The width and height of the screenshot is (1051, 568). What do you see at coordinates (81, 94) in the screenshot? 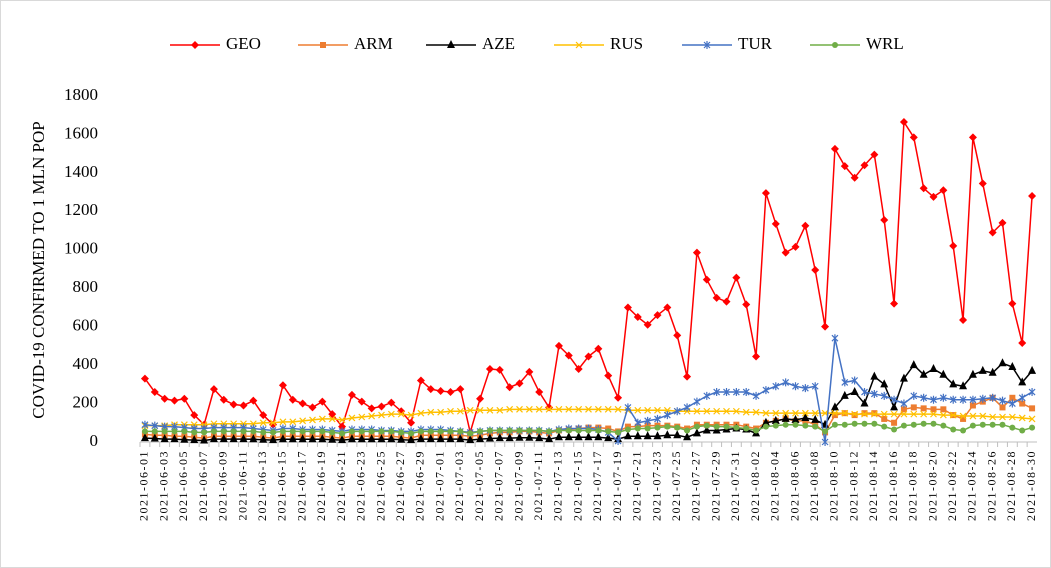
I see `y-tick-label: 1800` at bounding box center [81, 94].